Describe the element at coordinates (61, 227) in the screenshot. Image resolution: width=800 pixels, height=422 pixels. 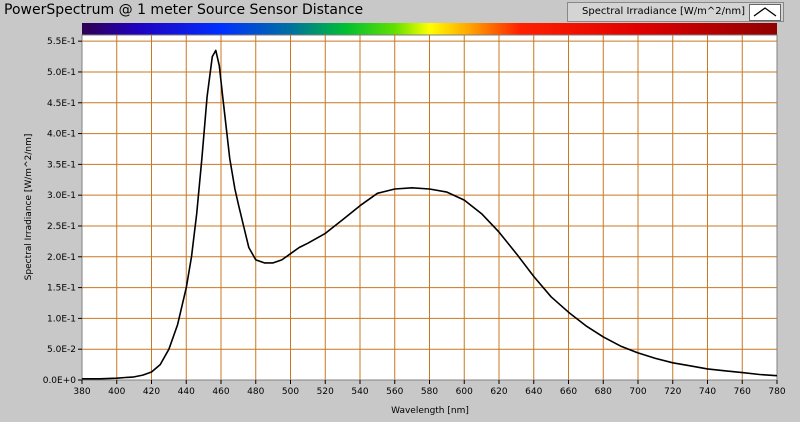
I see `y-tick-label: 2.5E-1` at that location.